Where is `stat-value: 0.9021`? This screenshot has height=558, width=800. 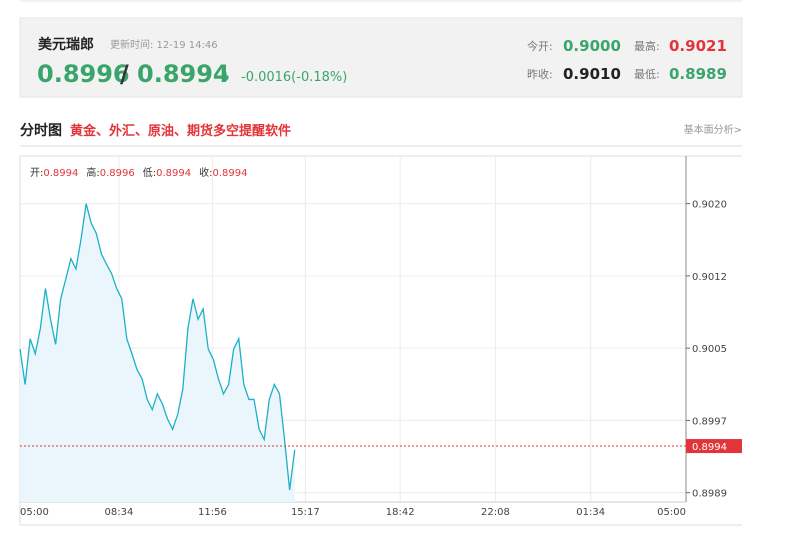
stat-value: 0.9021 is located at coordinates (698, 46).